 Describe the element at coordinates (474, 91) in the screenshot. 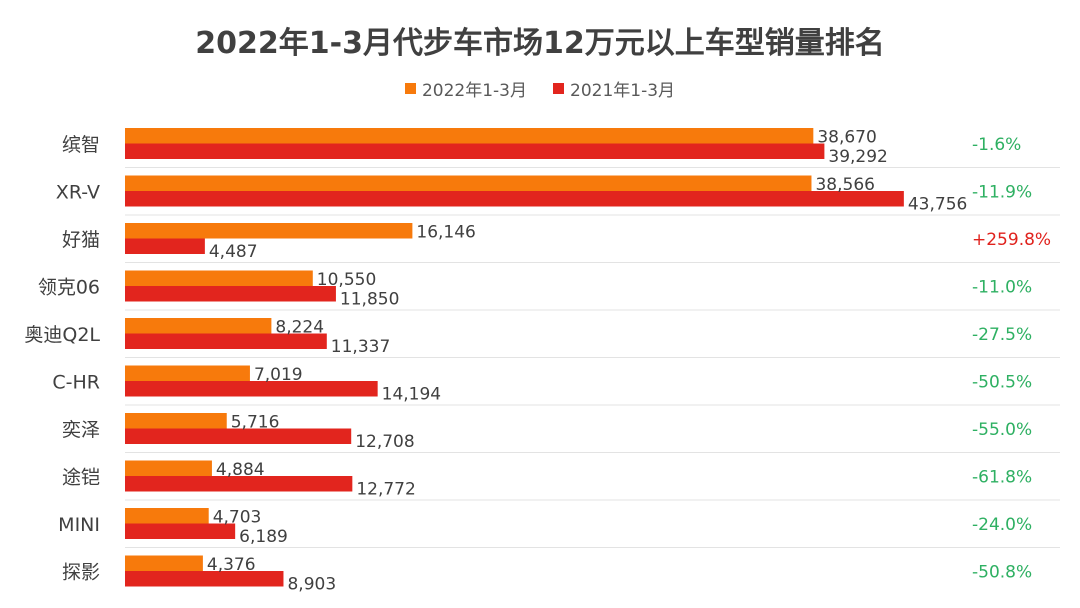

I see `legend-label-2022: 2022年1-3月` at that location.